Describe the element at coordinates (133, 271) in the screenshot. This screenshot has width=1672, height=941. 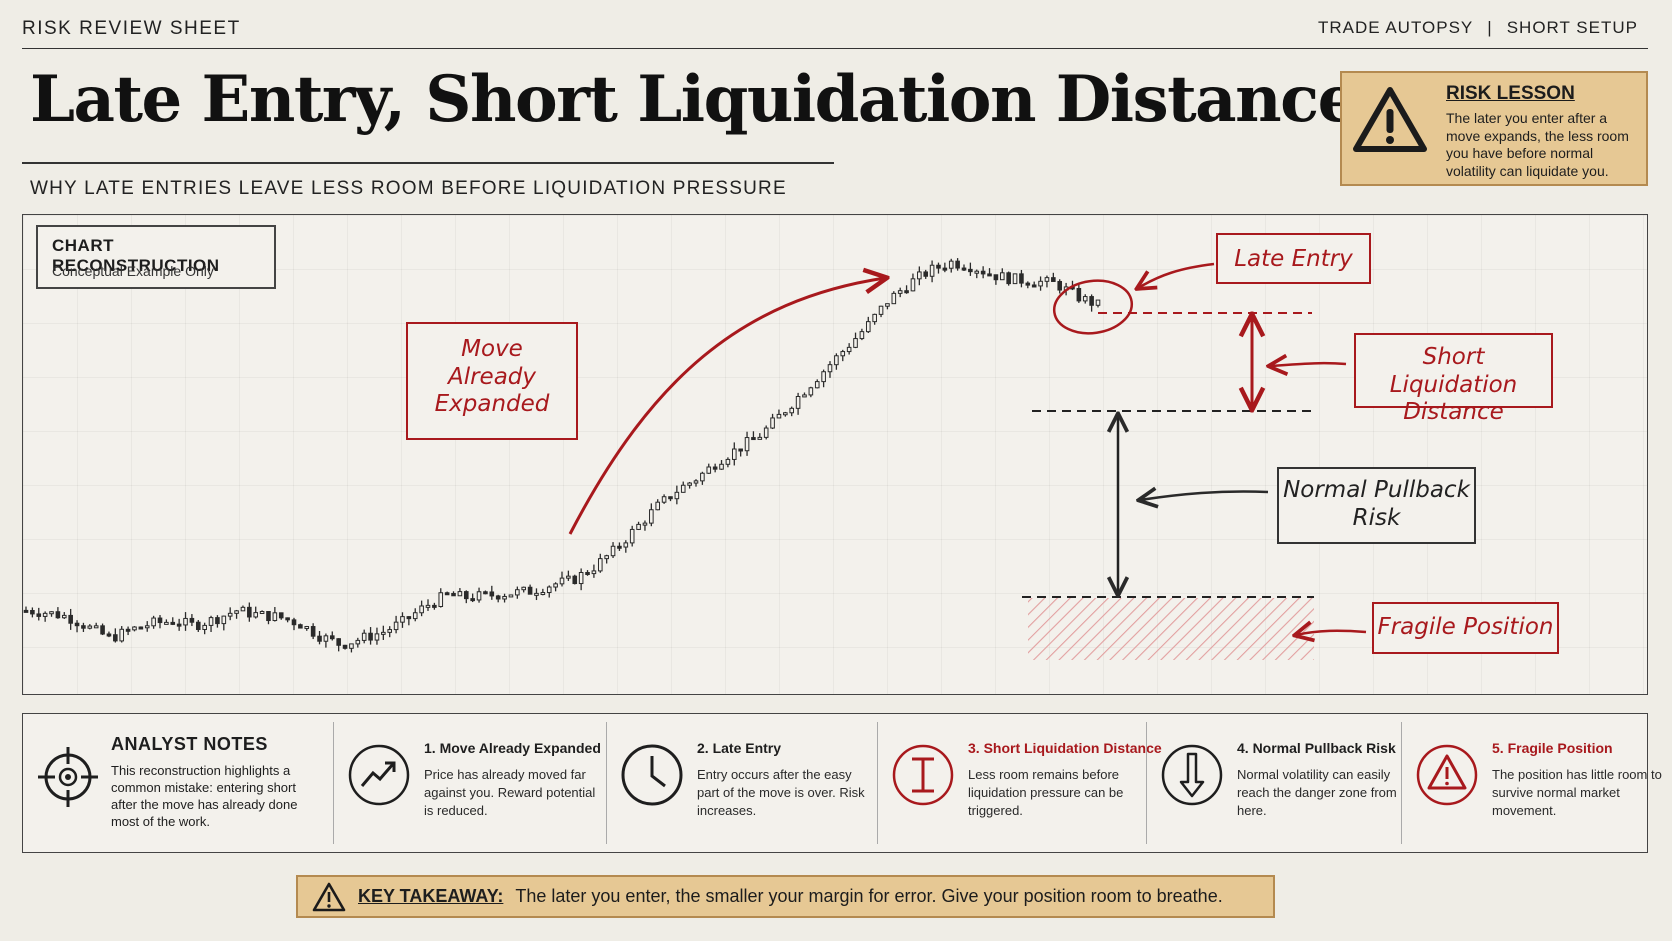
I see `chart-label-subtitle: Conceptual Example Only` at that location.